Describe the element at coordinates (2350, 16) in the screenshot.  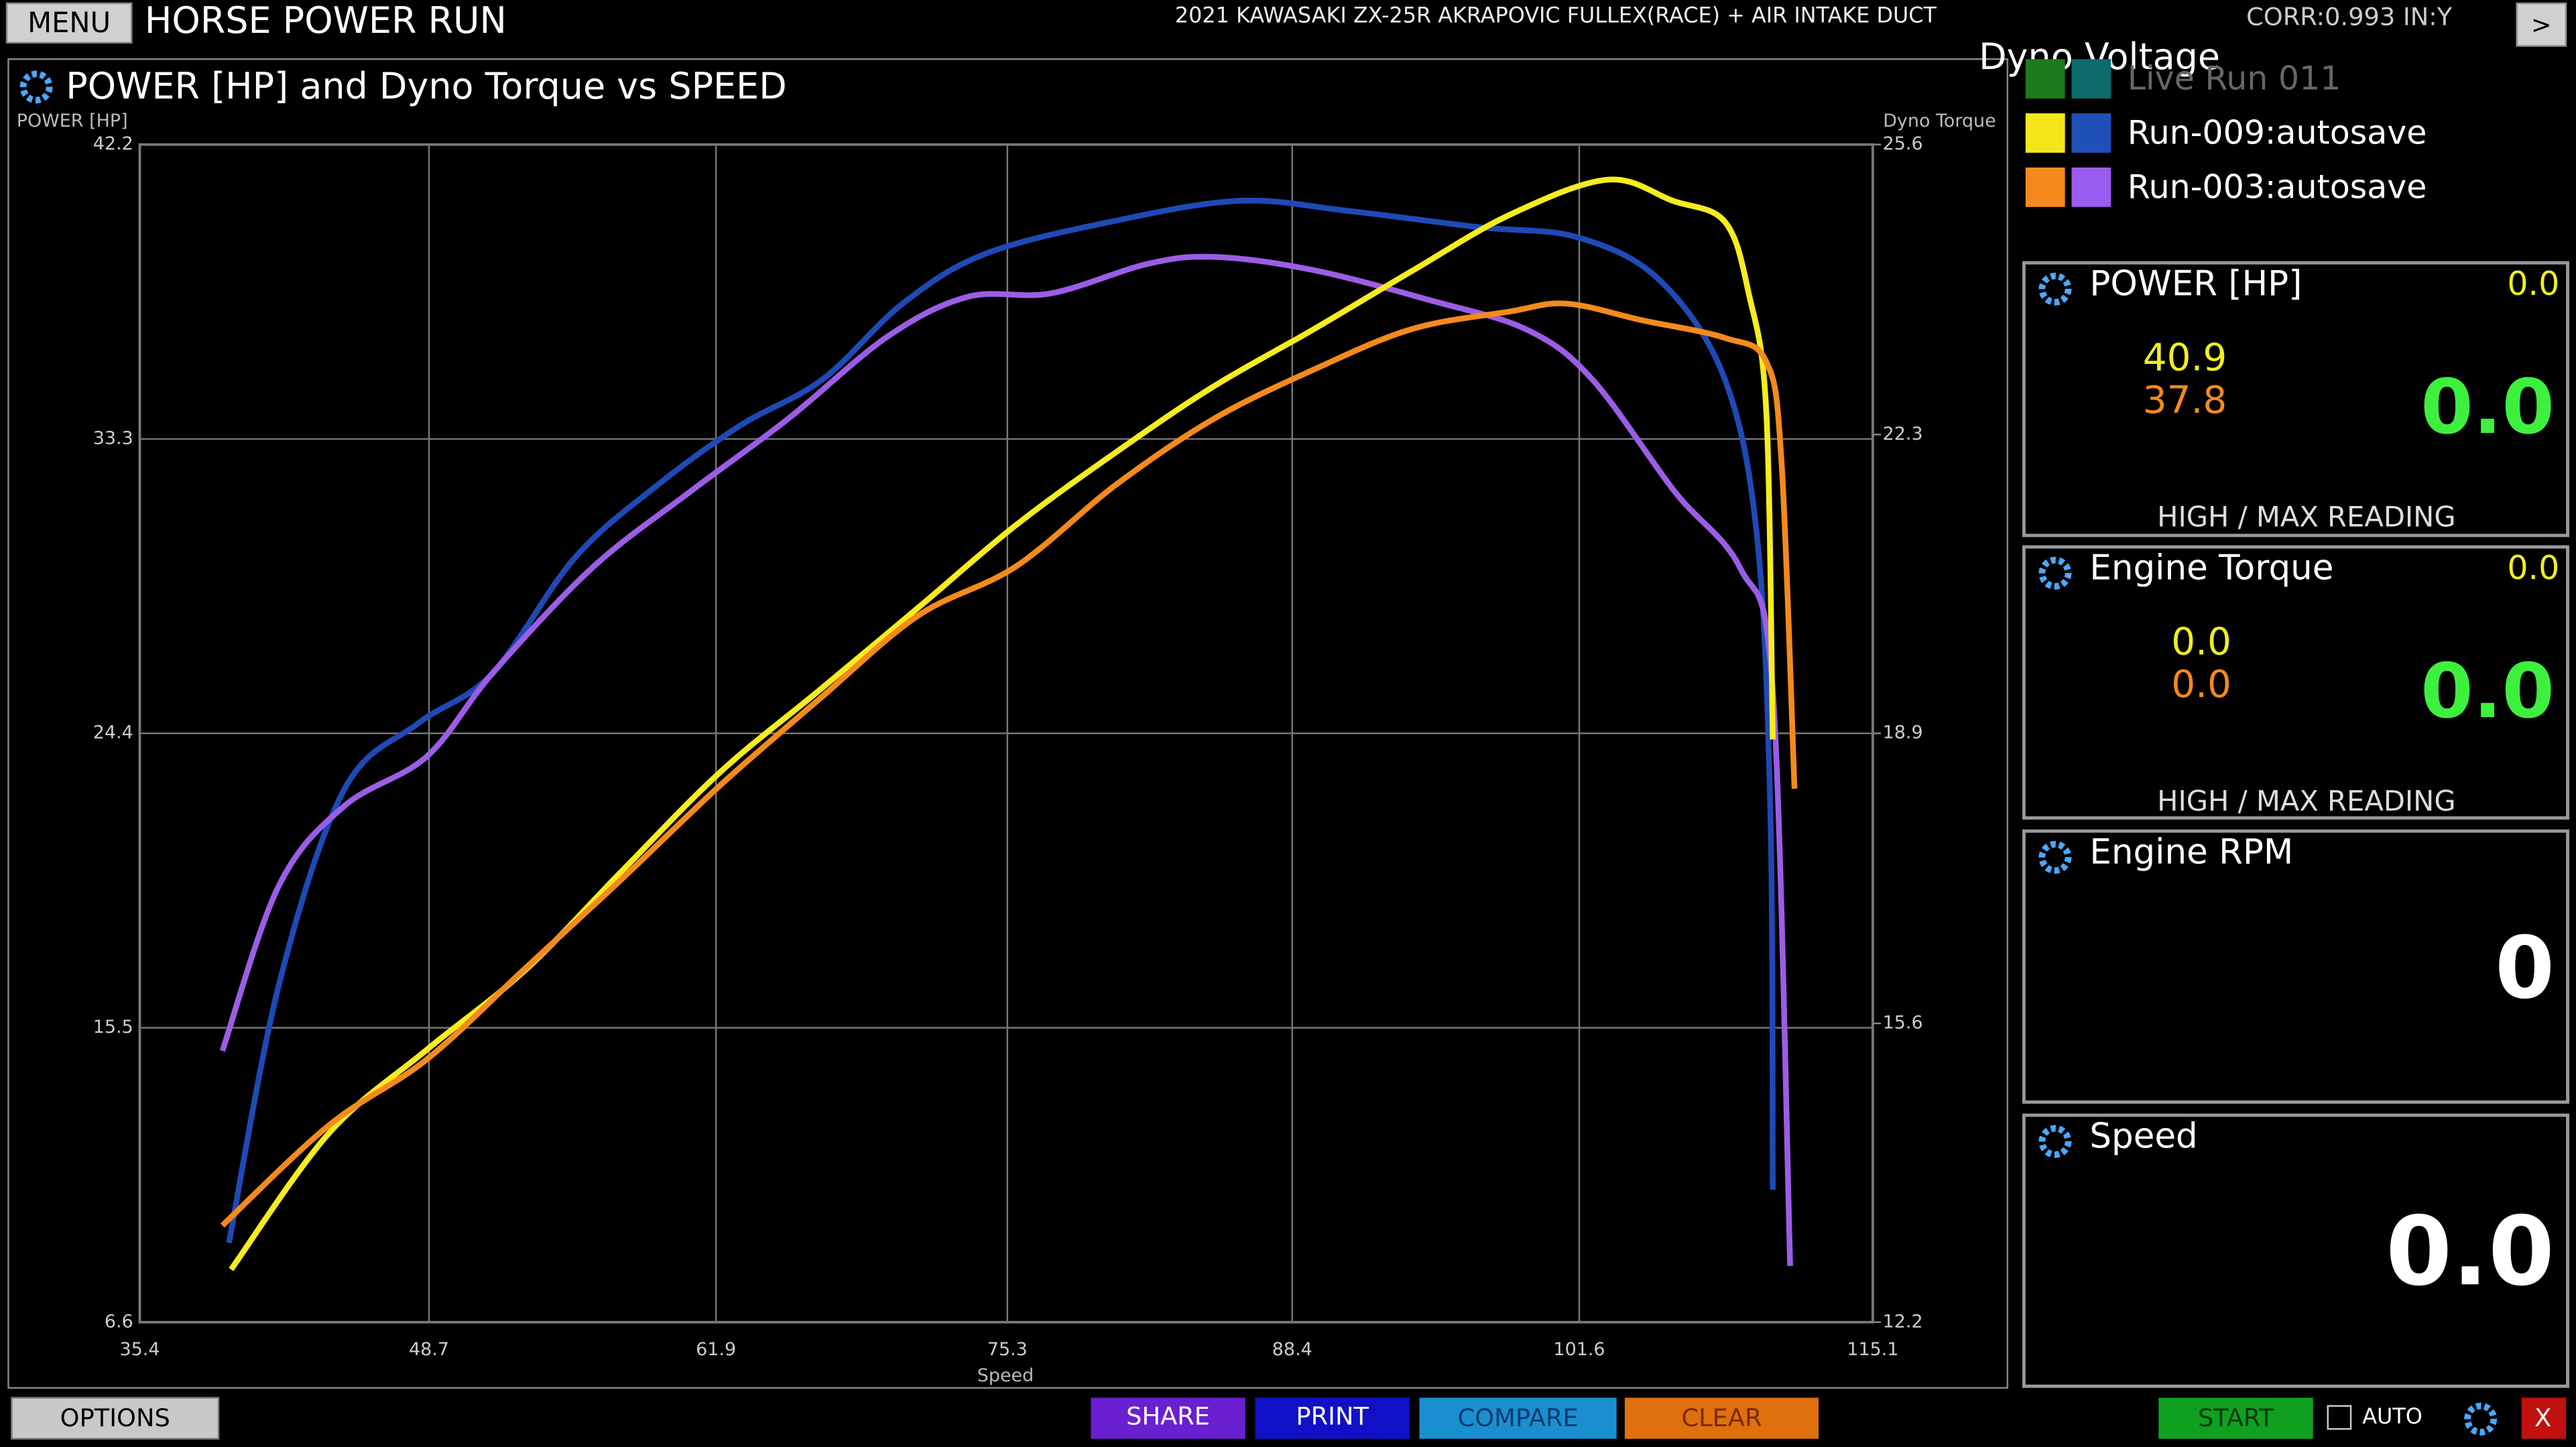
I see `corr: CORR:0.993 IN:Y` at that location.